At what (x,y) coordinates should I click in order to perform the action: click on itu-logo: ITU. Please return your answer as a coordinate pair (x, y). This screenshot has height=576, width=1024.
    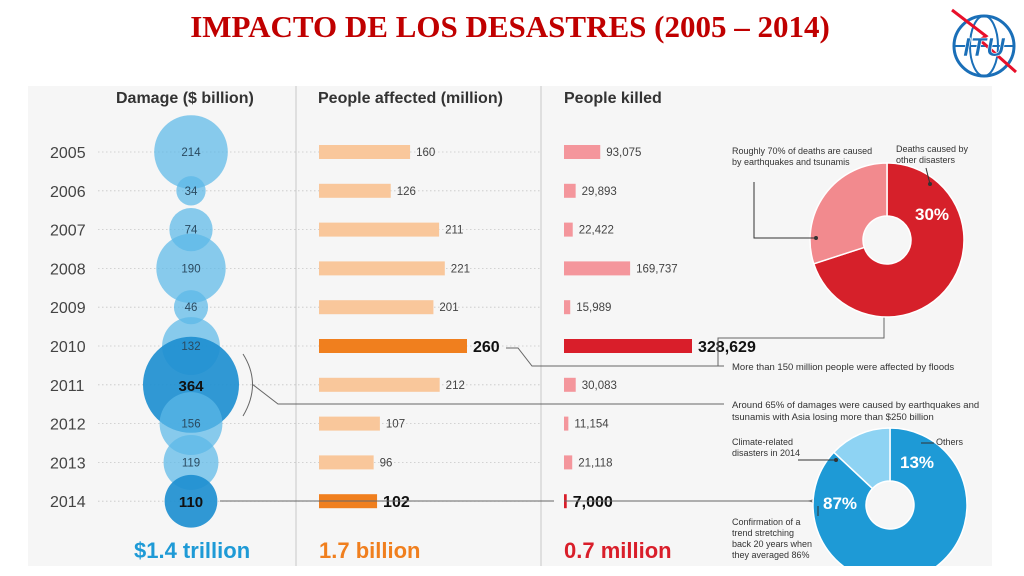
    Looking at the image, I should click on (984, 43).